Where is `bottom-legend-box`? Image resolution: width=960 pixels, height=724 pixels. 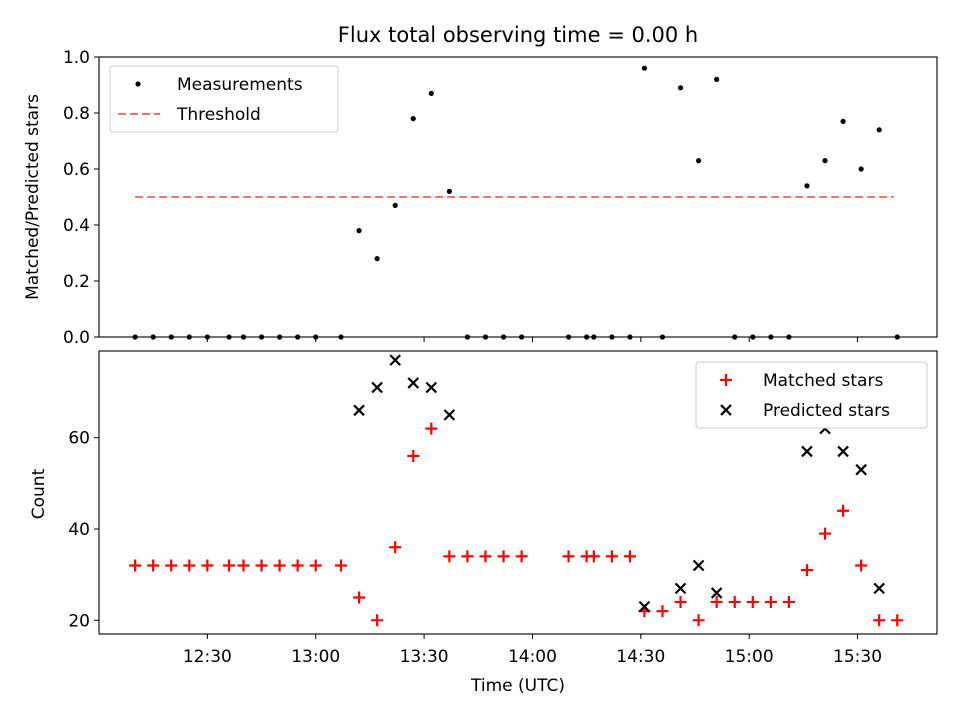 bottom-legend-box is located at coordinates (811, 395).